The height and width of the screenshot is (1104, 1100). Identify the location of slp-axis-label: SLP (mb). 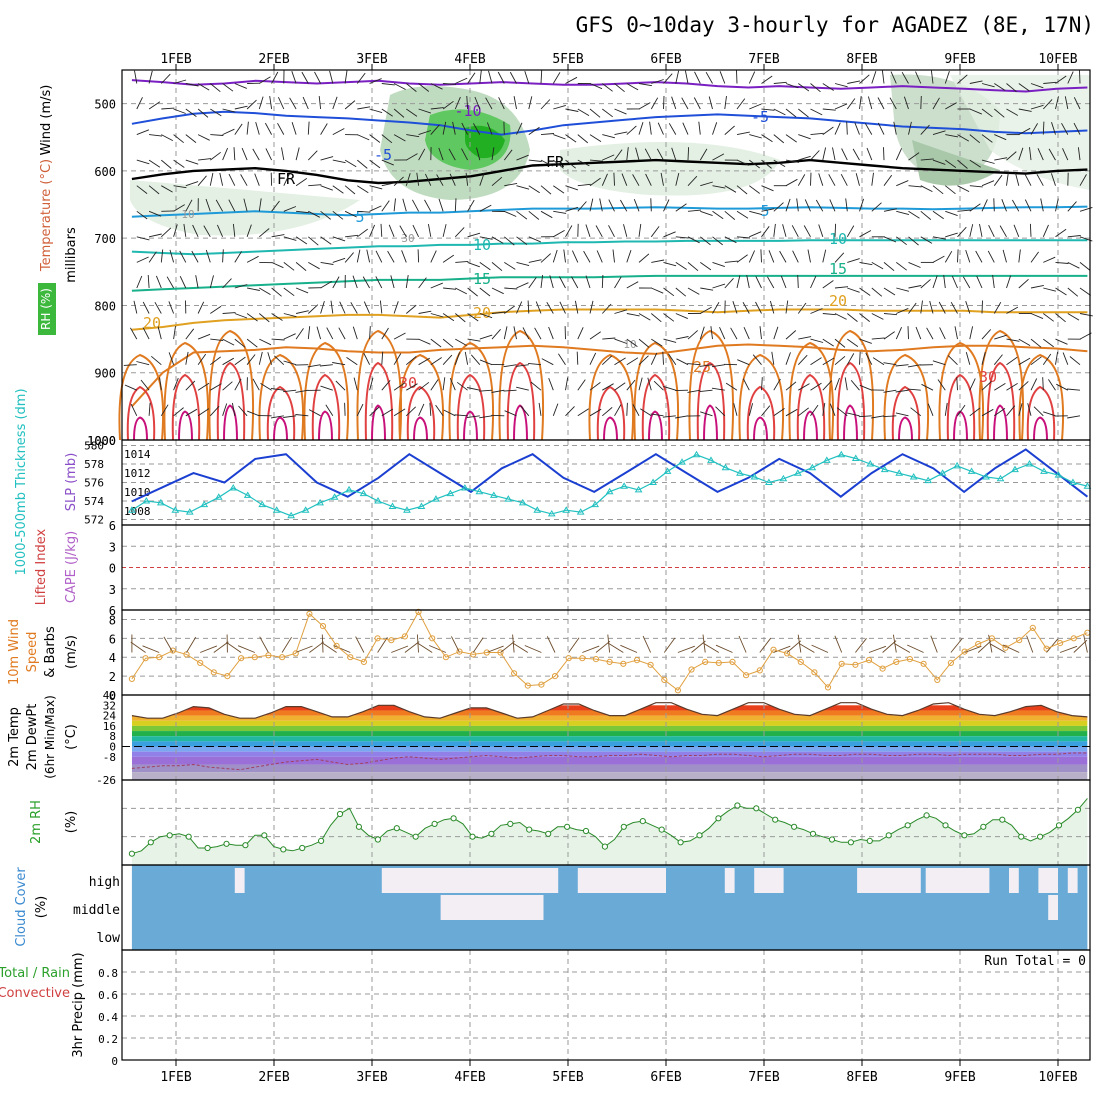
(71, 482).